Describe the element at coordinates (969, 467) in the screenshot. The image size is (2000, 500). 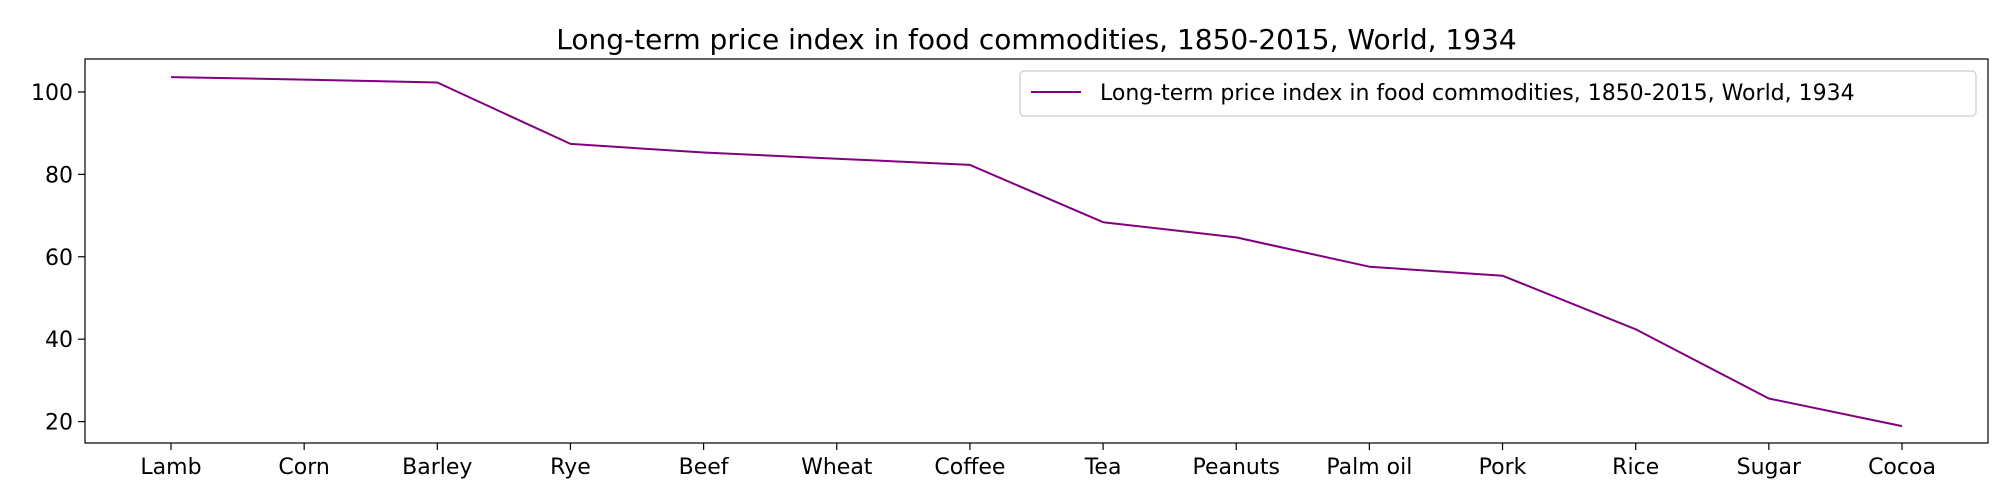
I see `x-tick-label: Coffee` at that location.